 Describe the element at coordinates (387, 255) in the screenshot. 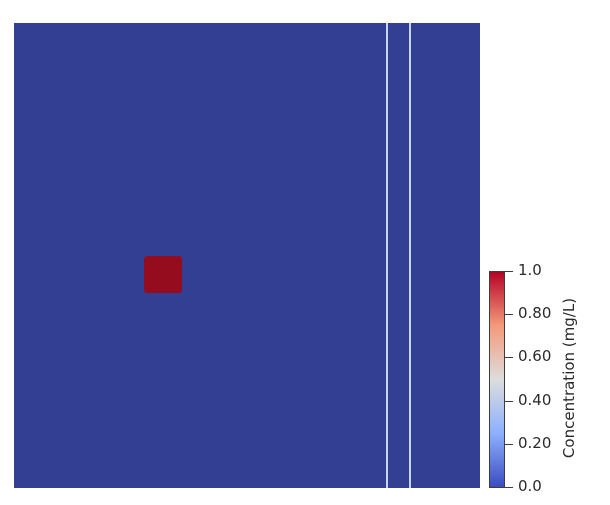

I see `vertical-divider-left` at that location.